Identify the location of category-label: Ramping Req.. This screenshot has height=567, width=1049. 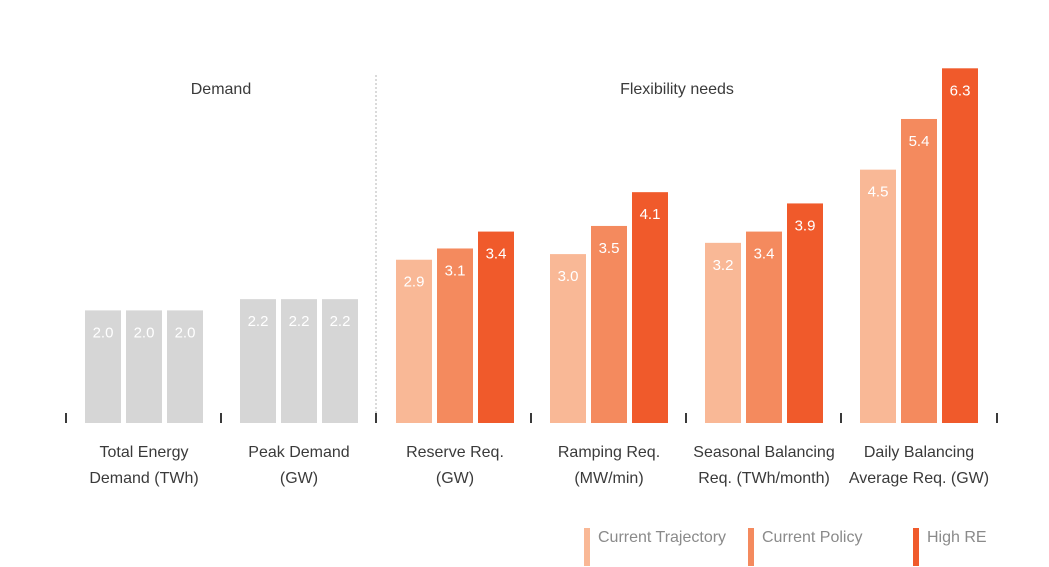
(609, 452).